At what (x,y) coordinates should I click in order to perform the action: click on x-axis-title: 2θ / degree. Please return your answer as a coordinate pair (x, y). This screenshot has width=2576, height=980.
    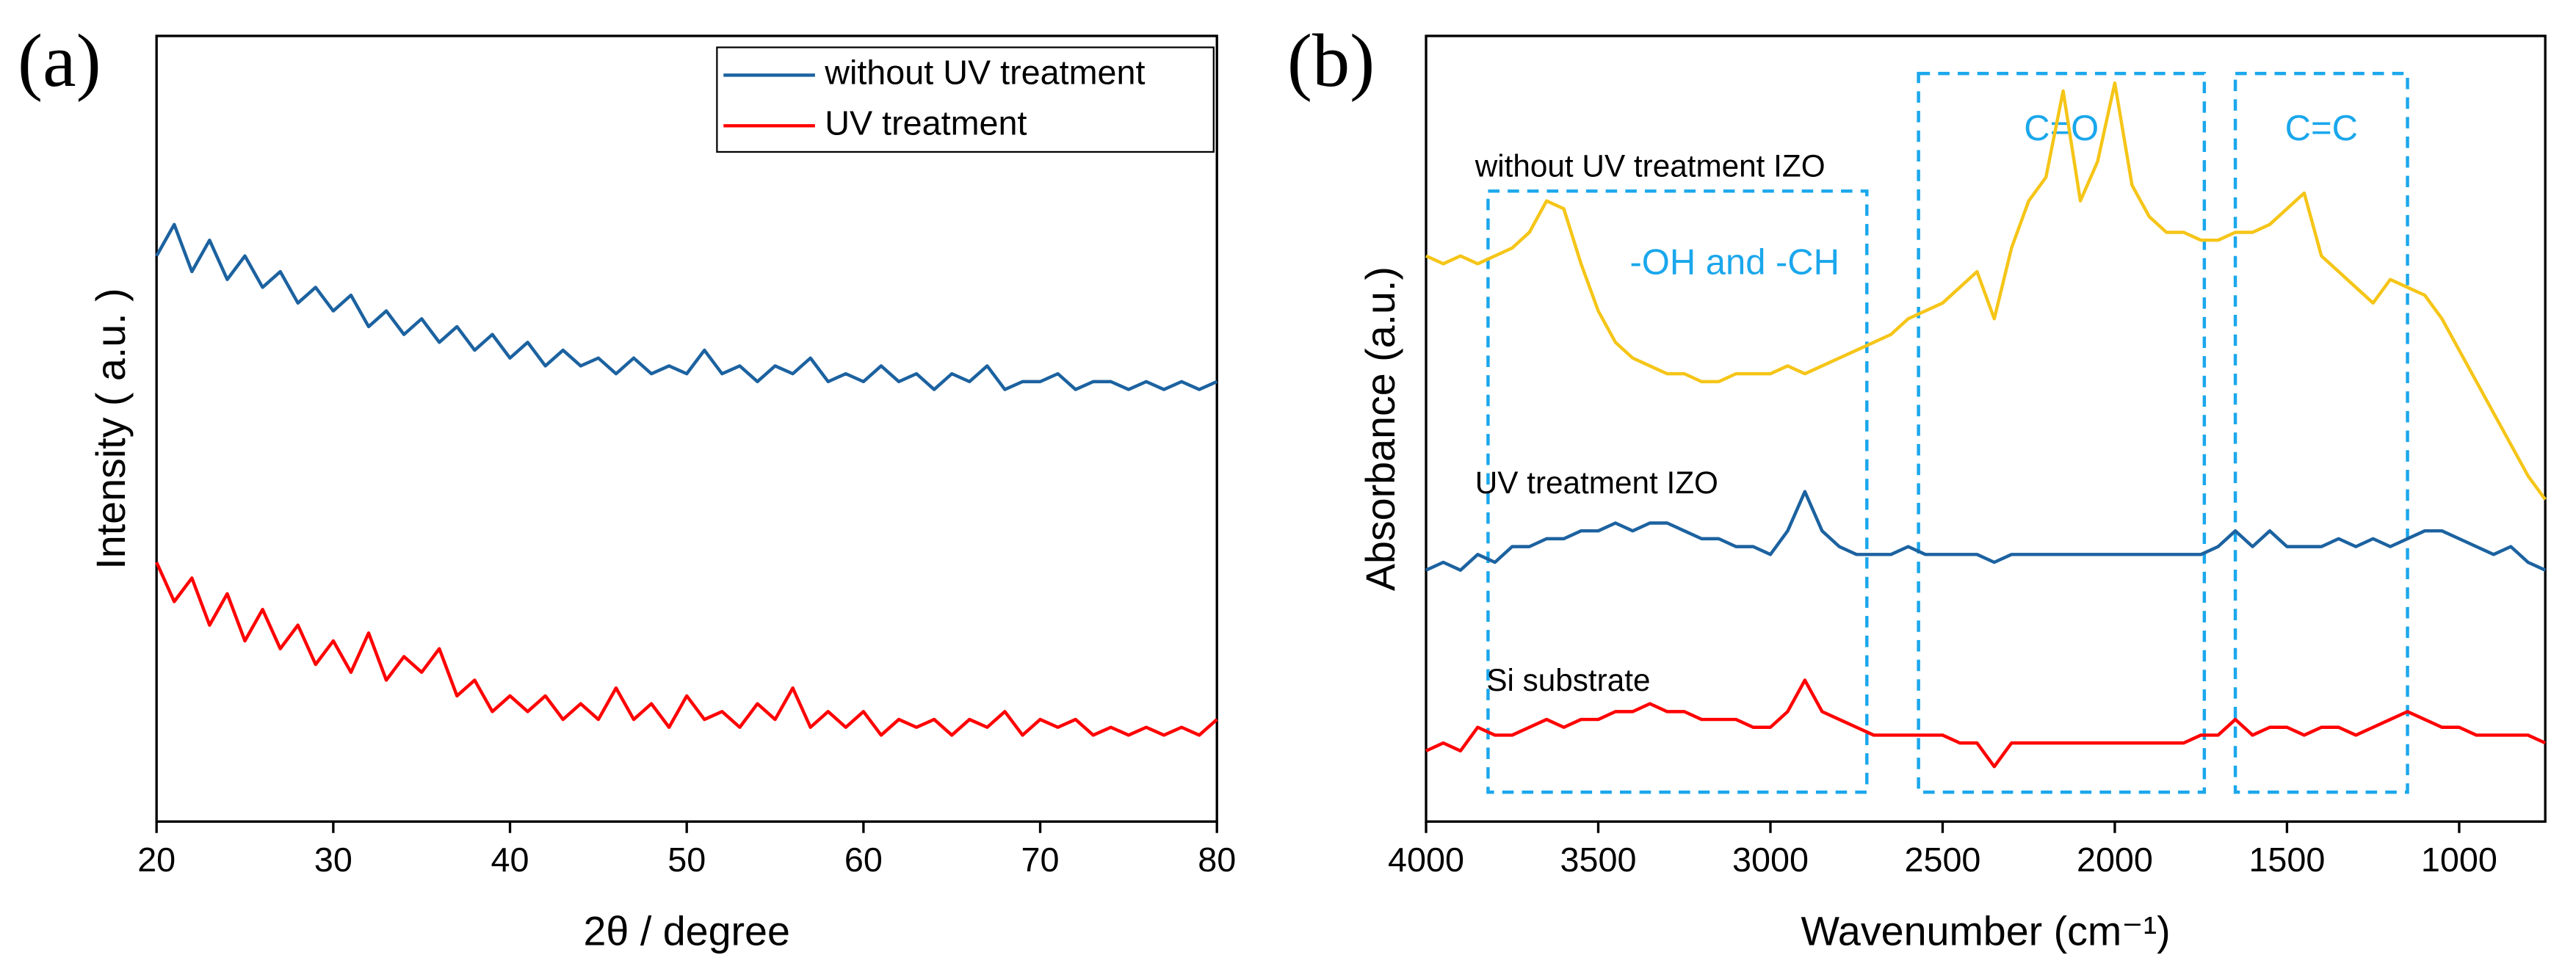
    Looking at the image, I should click on (687, 931).